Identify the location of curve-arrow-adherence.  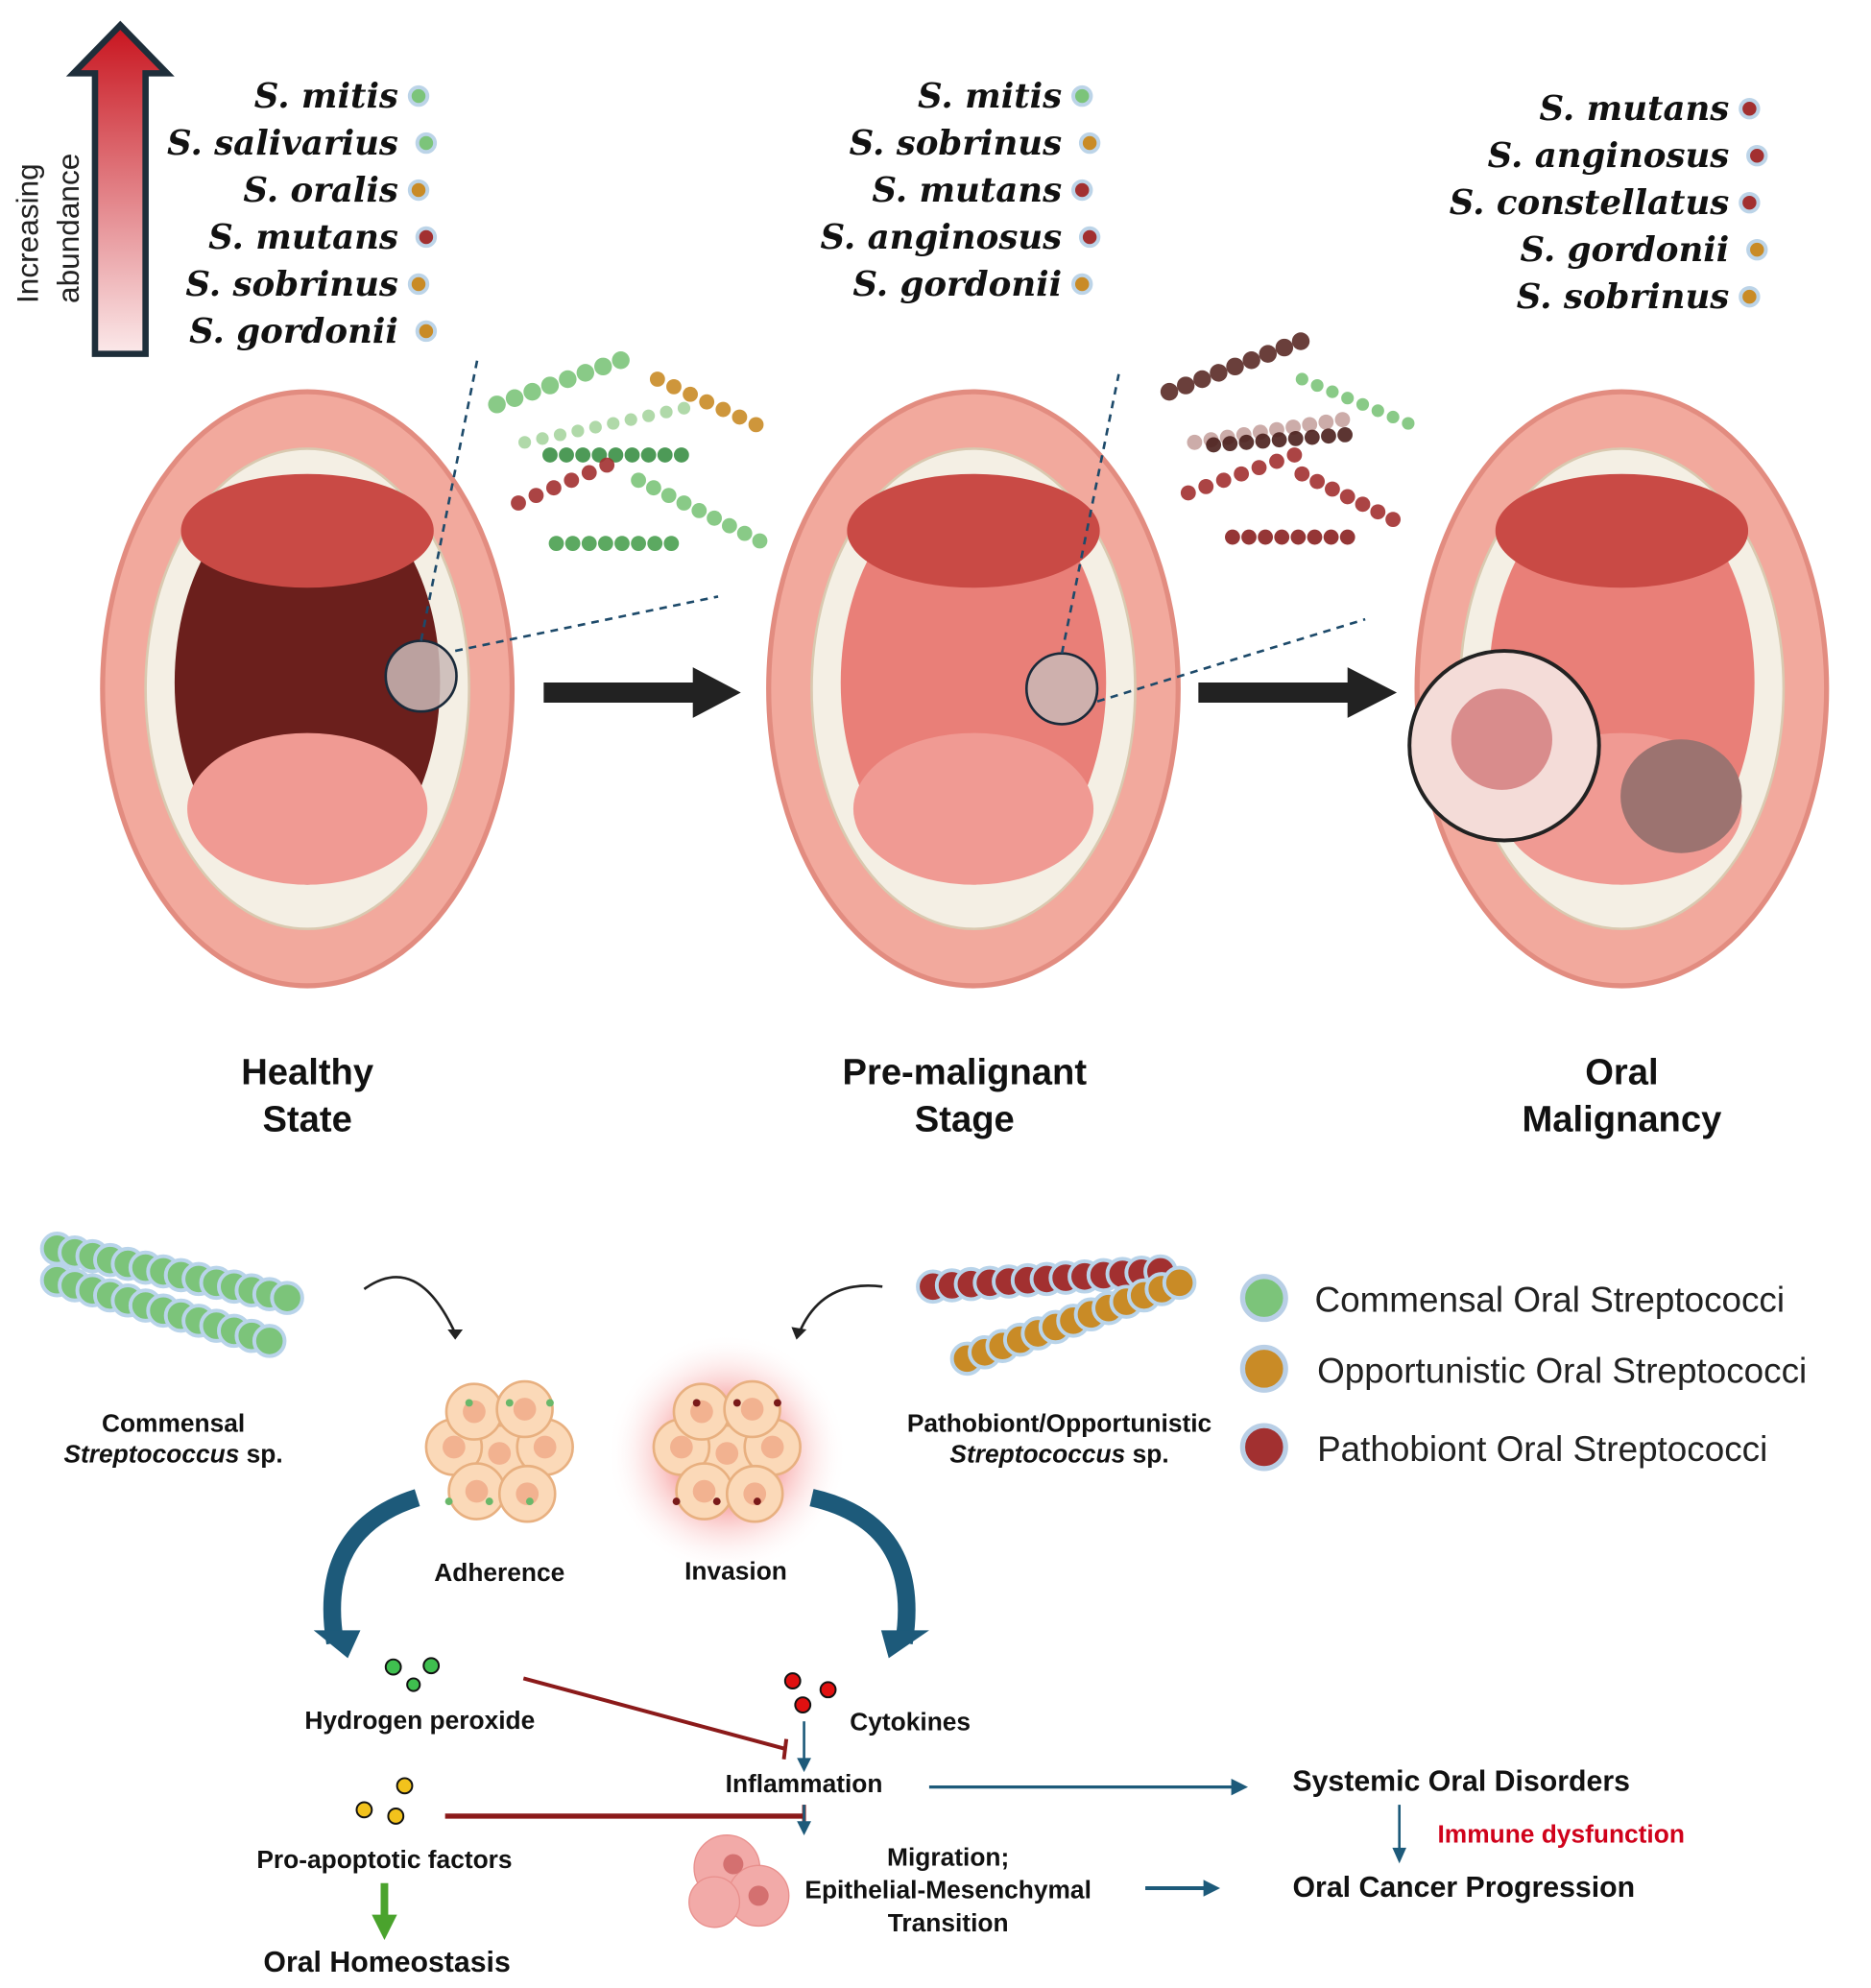
(371, 1567).